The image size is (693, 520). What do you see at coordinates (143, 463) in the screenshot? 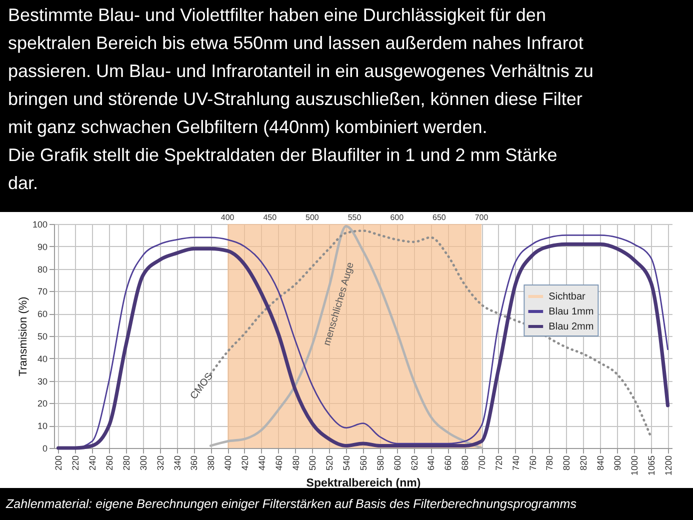
I see `x-tick-label: 300` at bounding box center [143, 463].